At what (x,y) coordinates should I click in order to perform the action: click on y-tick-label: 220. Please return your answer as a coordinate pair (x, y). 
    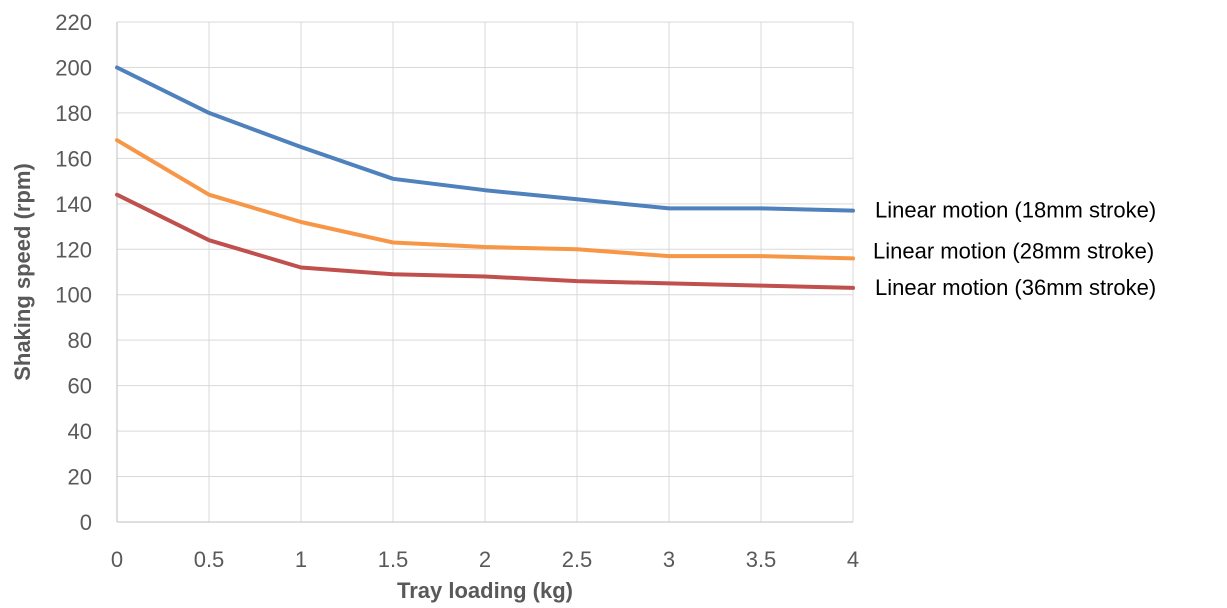
    Looking at the image, I should click on (73, 22).